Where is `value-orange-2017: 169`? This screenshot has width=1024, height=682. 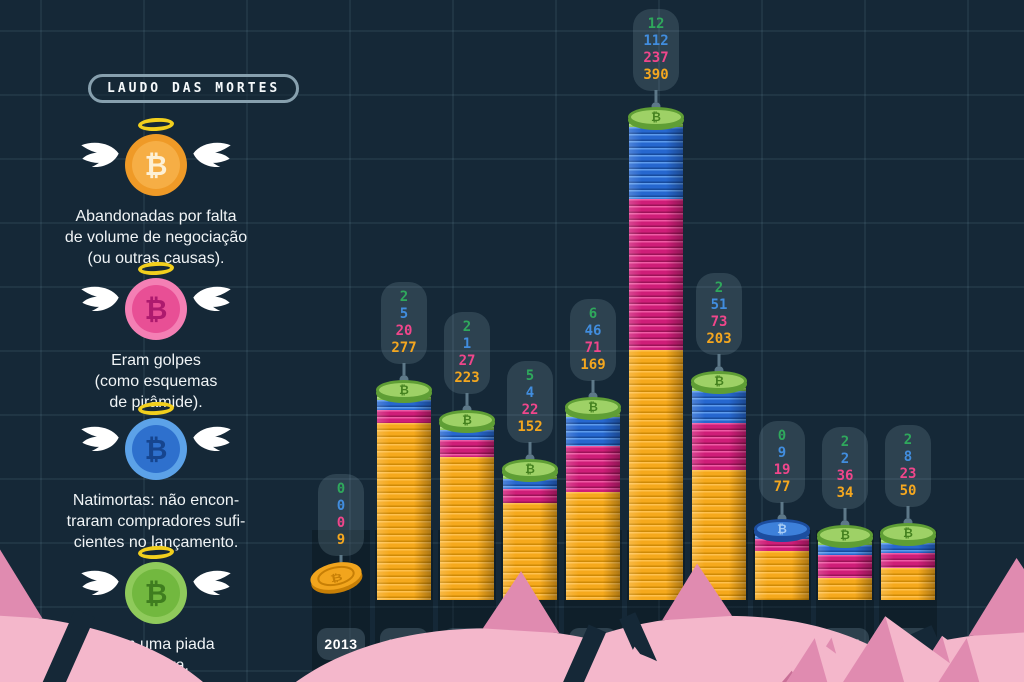 value-orange-2017: 169 is located at coordinates (593, 364).